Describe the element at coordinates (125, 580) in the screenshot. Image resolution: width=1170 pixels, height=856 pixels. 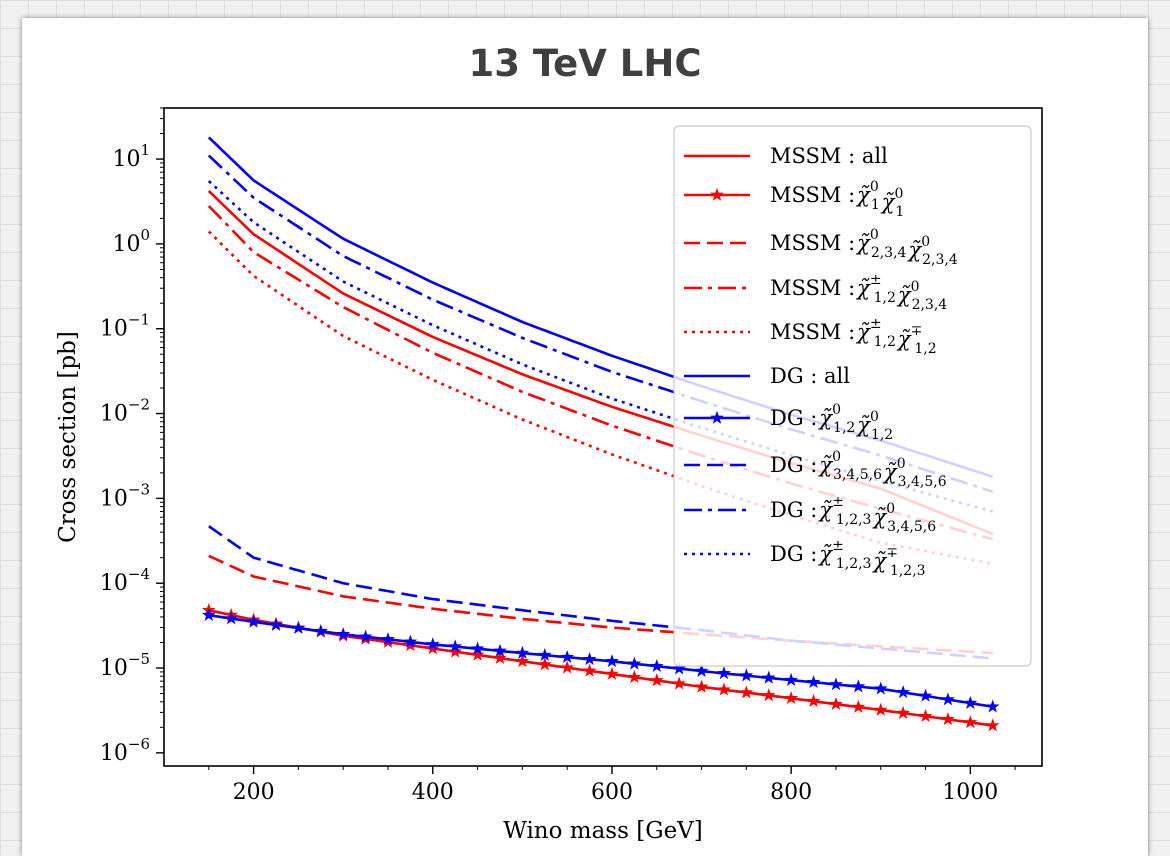
I see `y-tick-label: 10⁻⁴` at that location.